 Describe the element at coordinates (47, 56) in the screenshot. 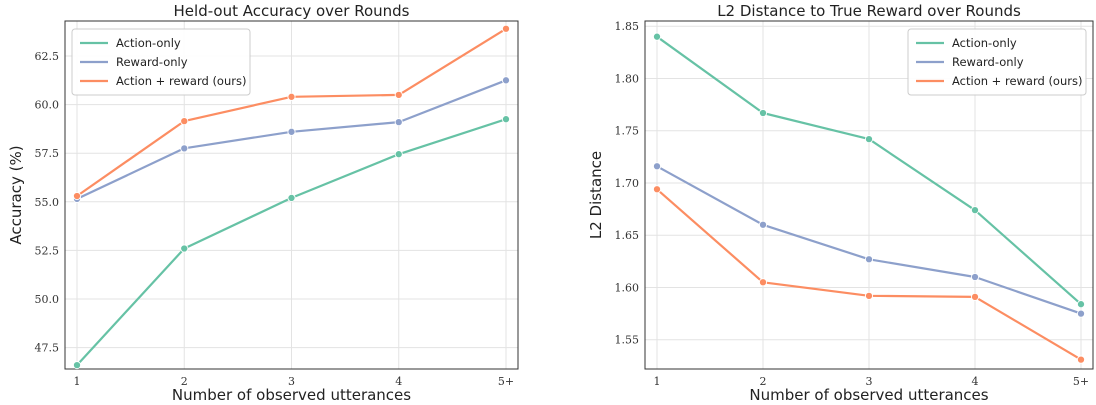

I see `y-tick-label: 62.5` at that location.